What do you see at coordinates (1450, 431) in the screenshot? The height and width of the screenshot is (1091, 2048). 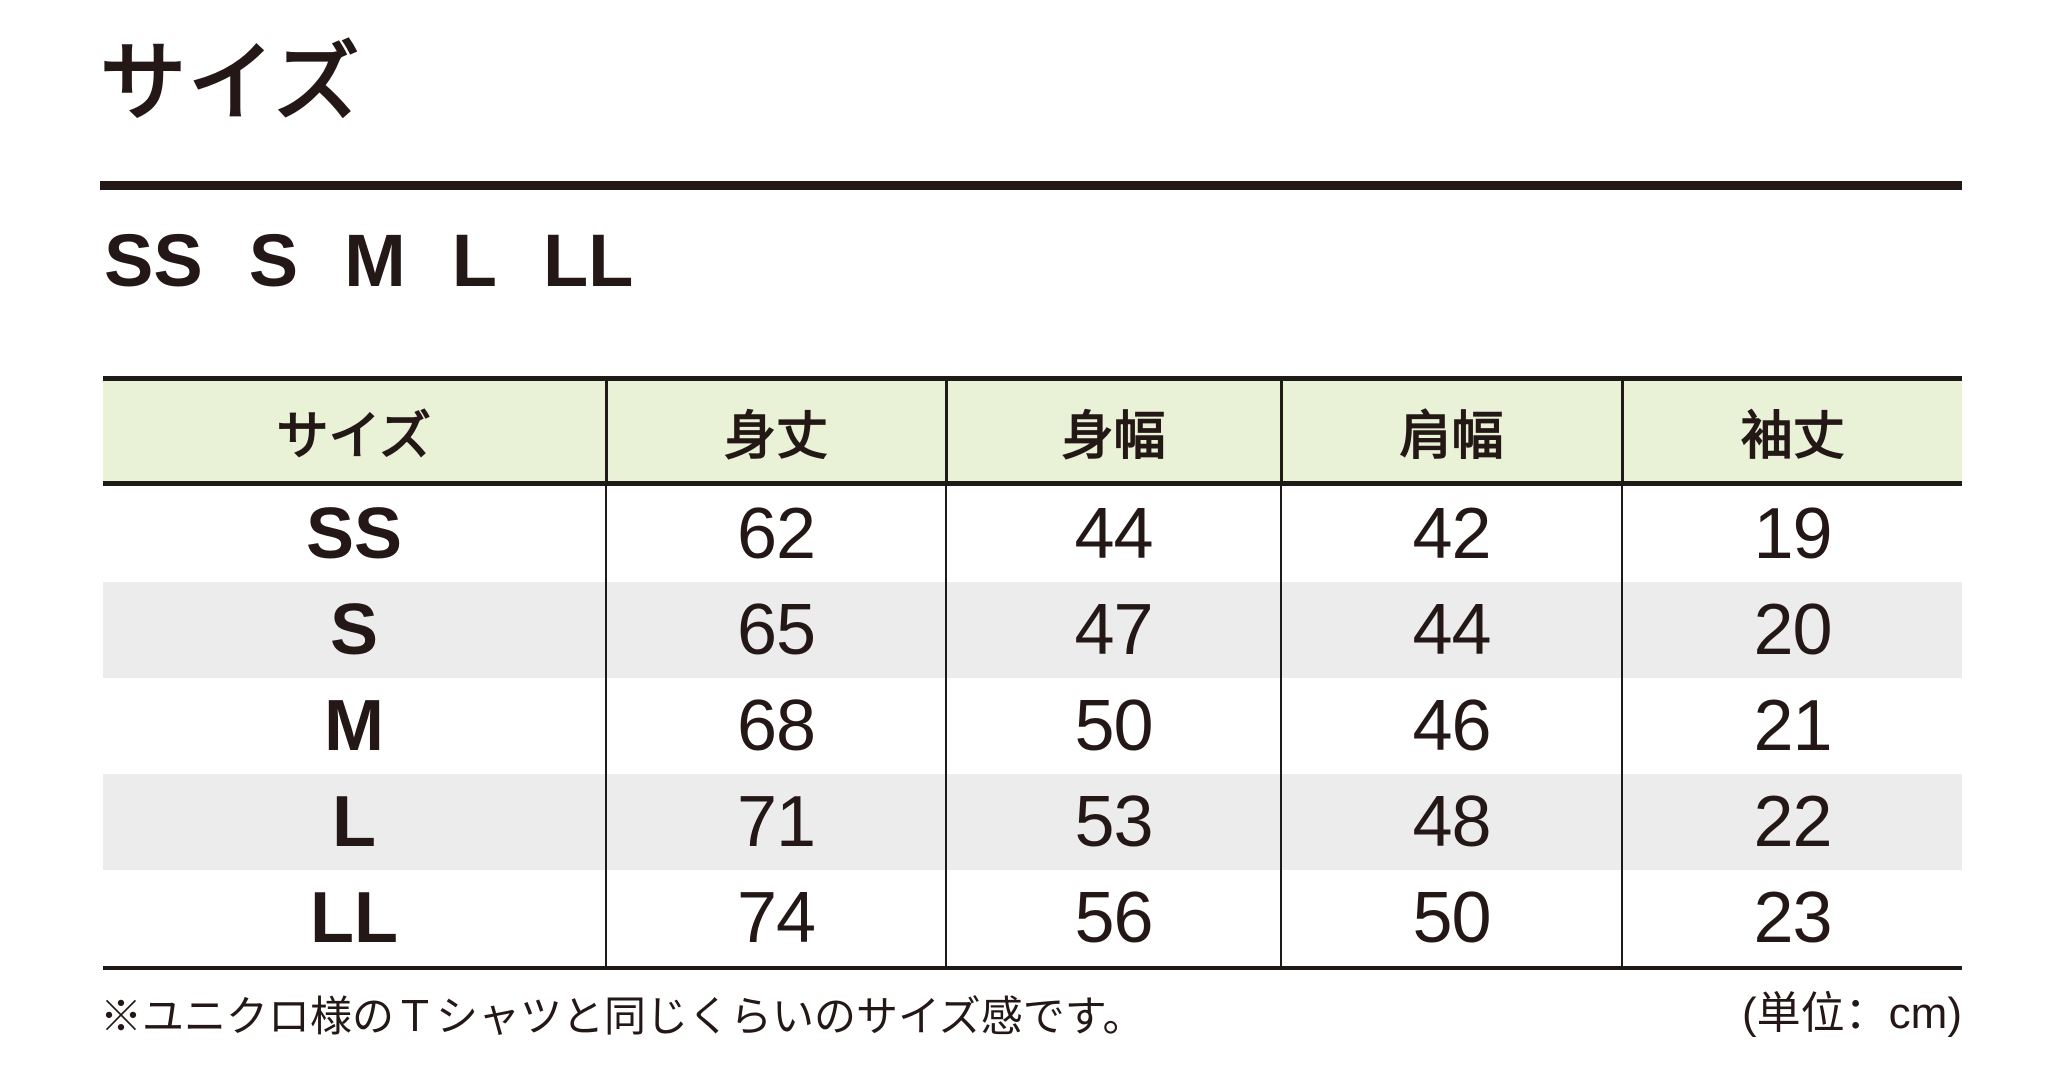 I see `column-header-shoulder-width: 肩幅` at bounding box center [1450, 431].